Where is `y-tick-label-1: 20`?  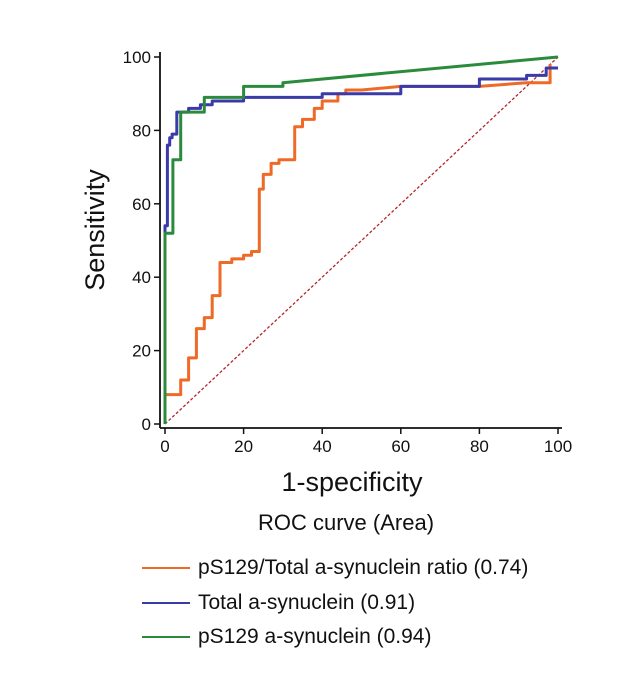
y-tick-label-1: 20 is located at coordinates (141, 351).